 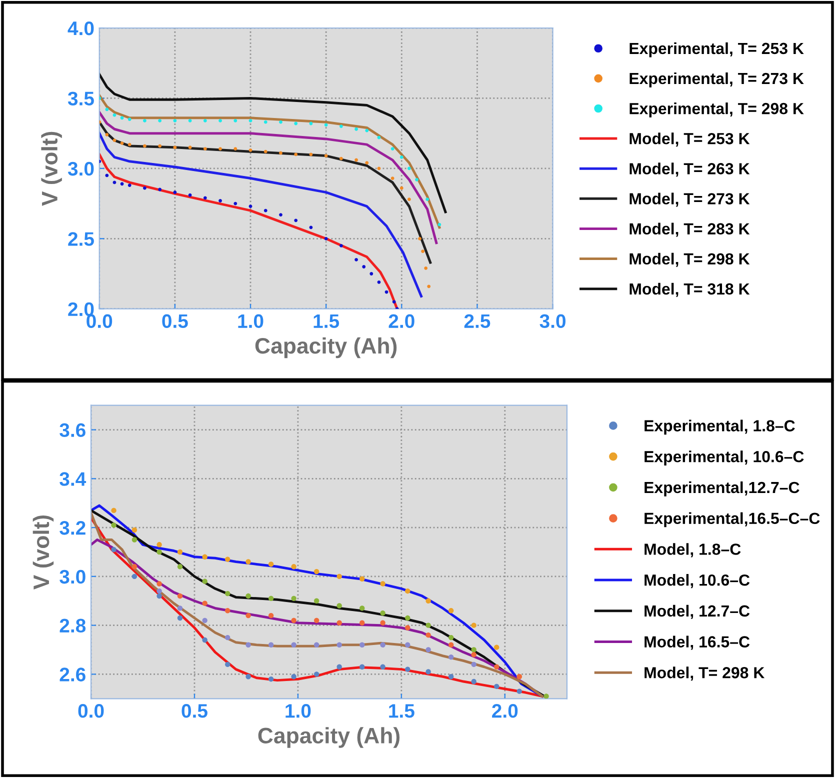 I want to click on legend-label: Model, 1.8–C, so click(x=692, y=550).